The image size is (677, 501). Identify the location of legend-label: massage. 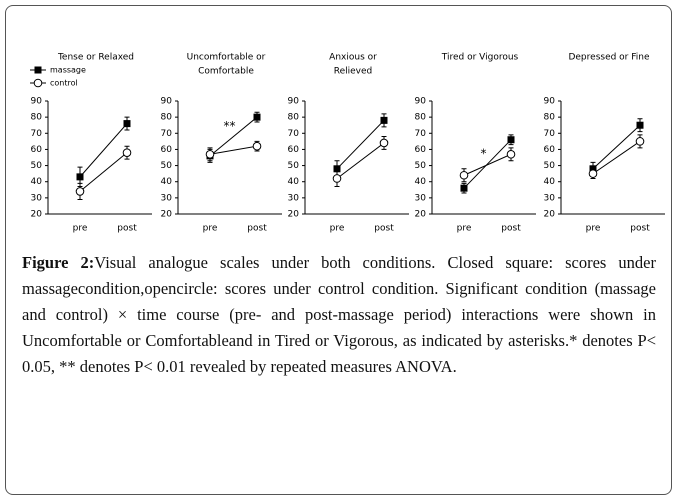
(68, 70).